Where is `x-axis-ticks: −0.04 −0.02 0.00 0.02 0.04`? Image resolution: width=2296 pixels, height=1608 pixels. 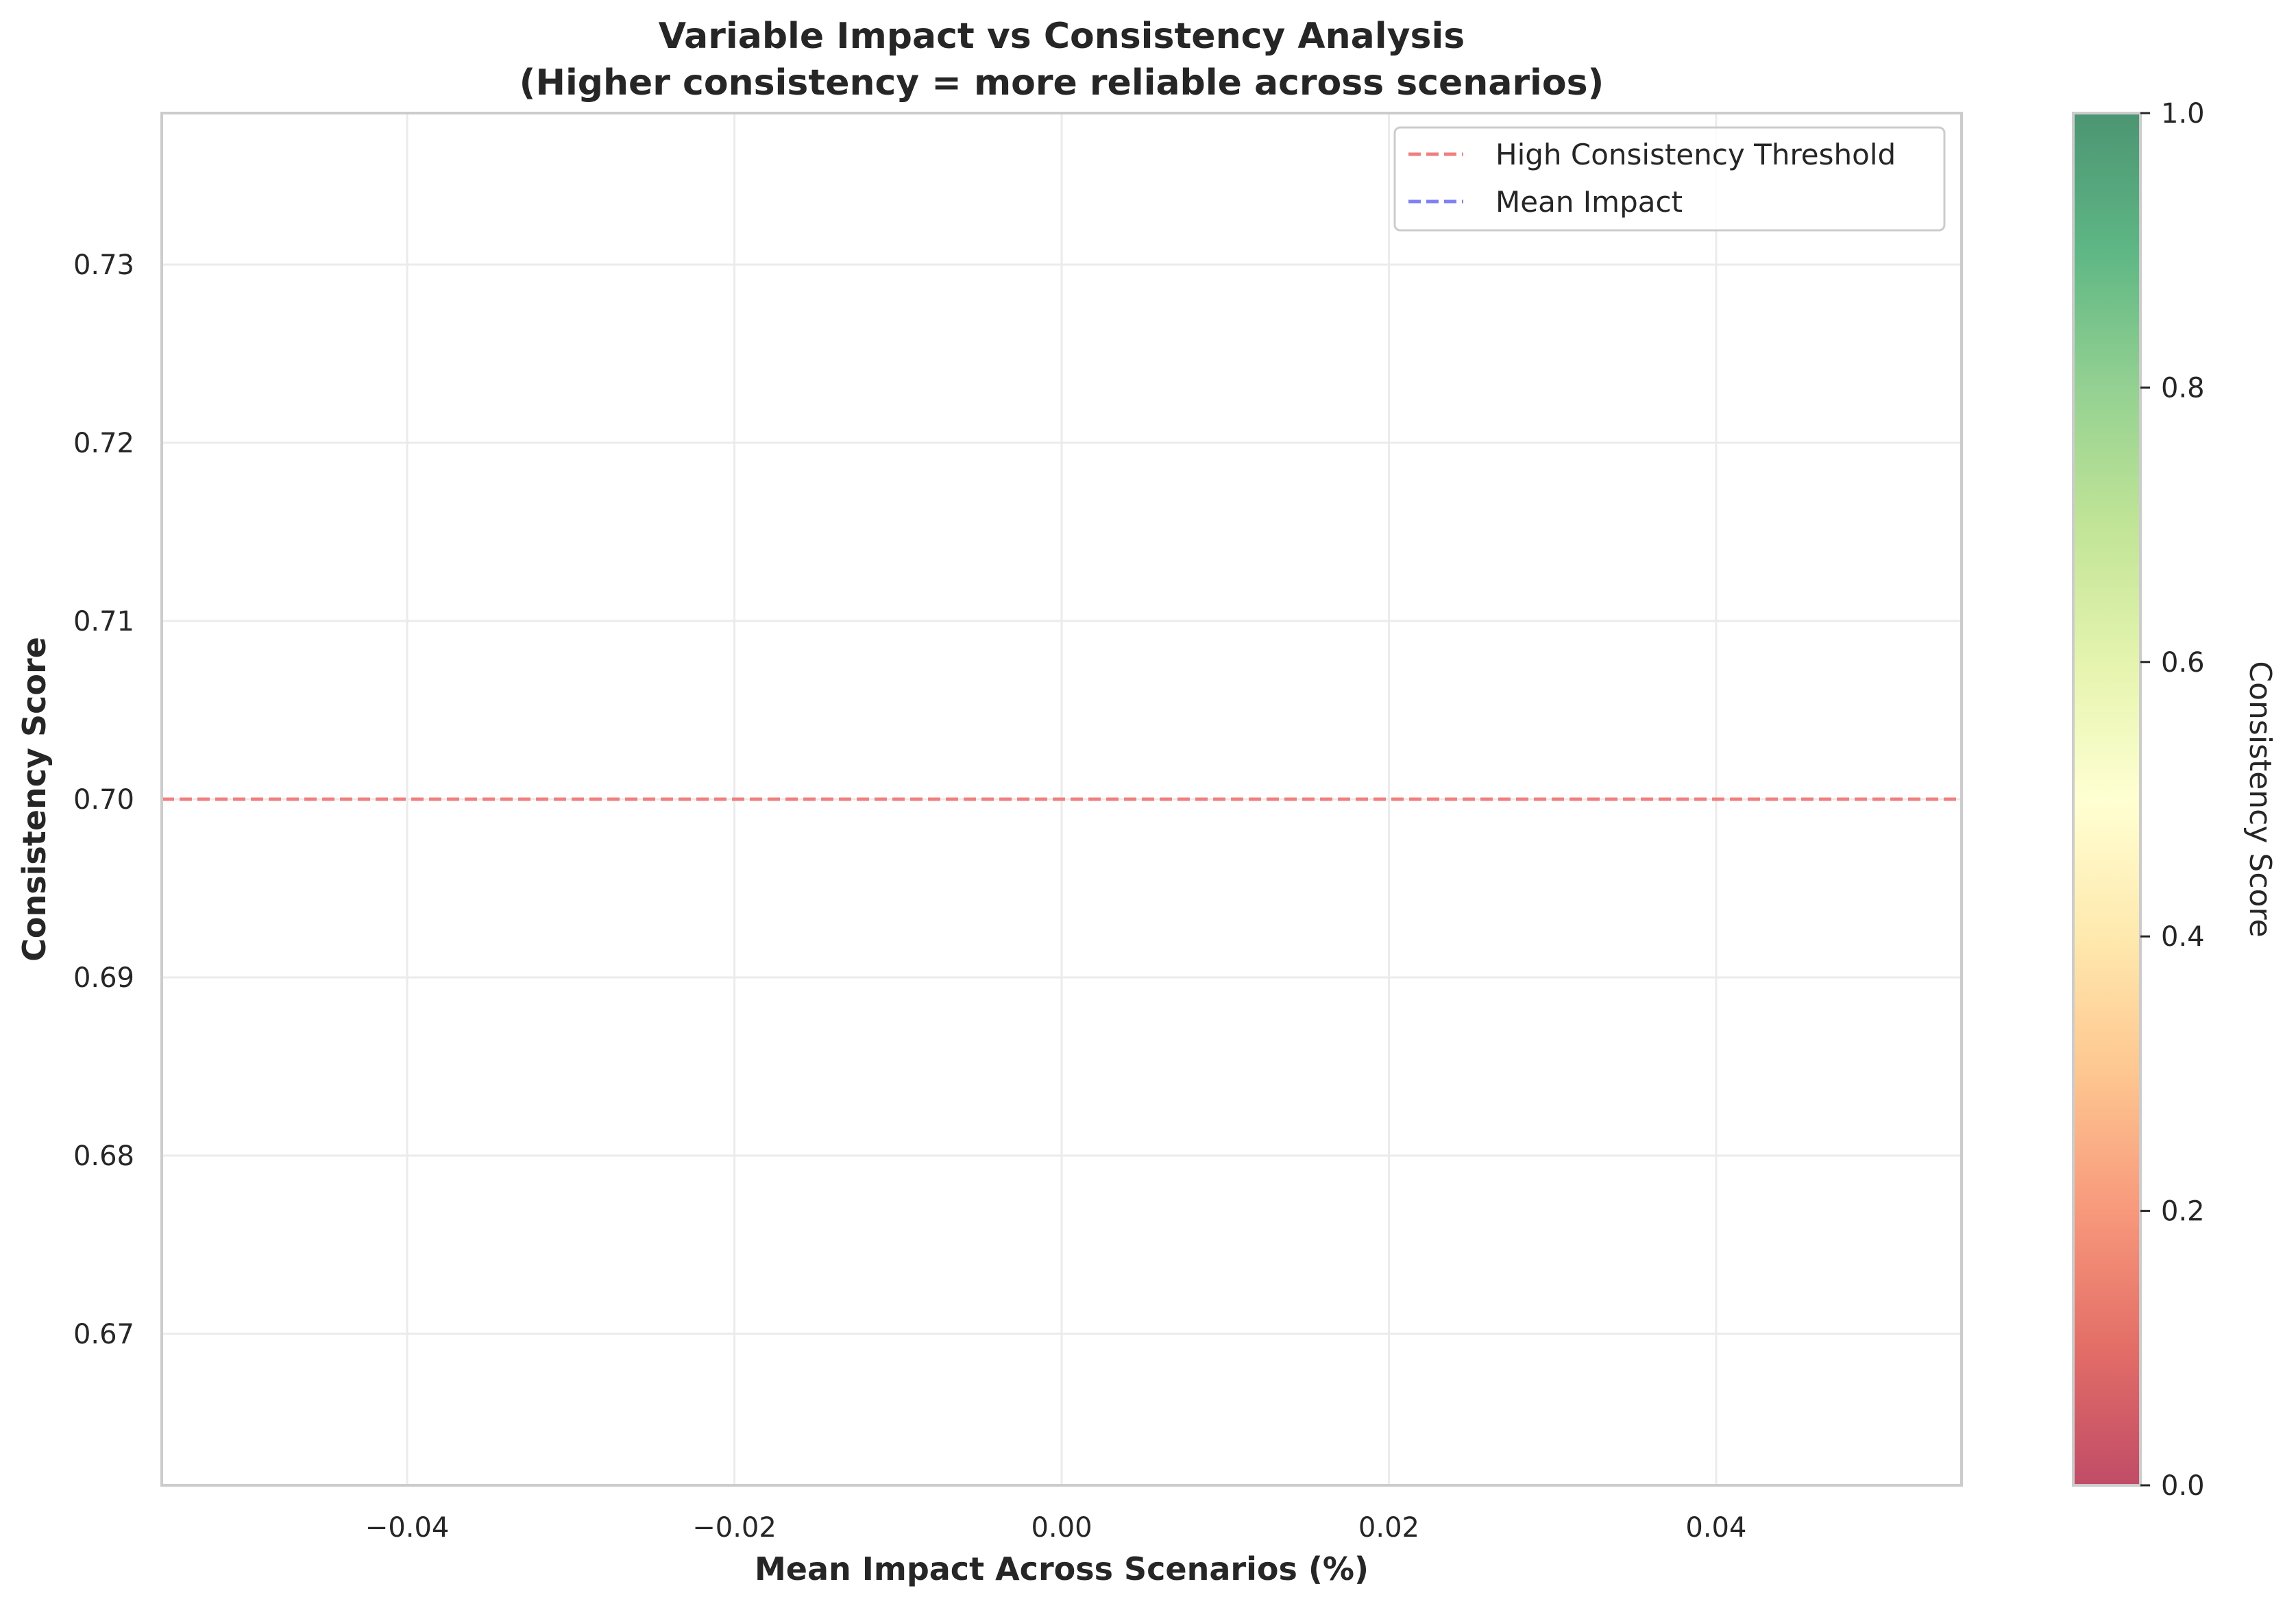
x-axis-ticks: −0.04 −0.02 0.00 0.02 0.04 is located at coordinates (1056, 1528).